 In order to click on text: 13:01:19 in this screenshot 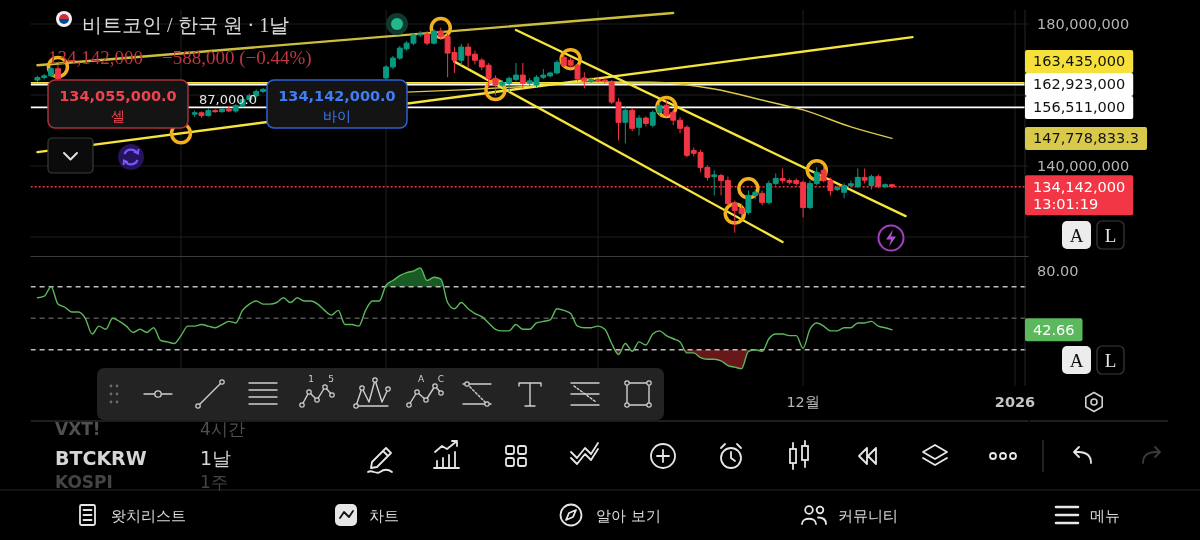, I will do `click(1066, 203)`.